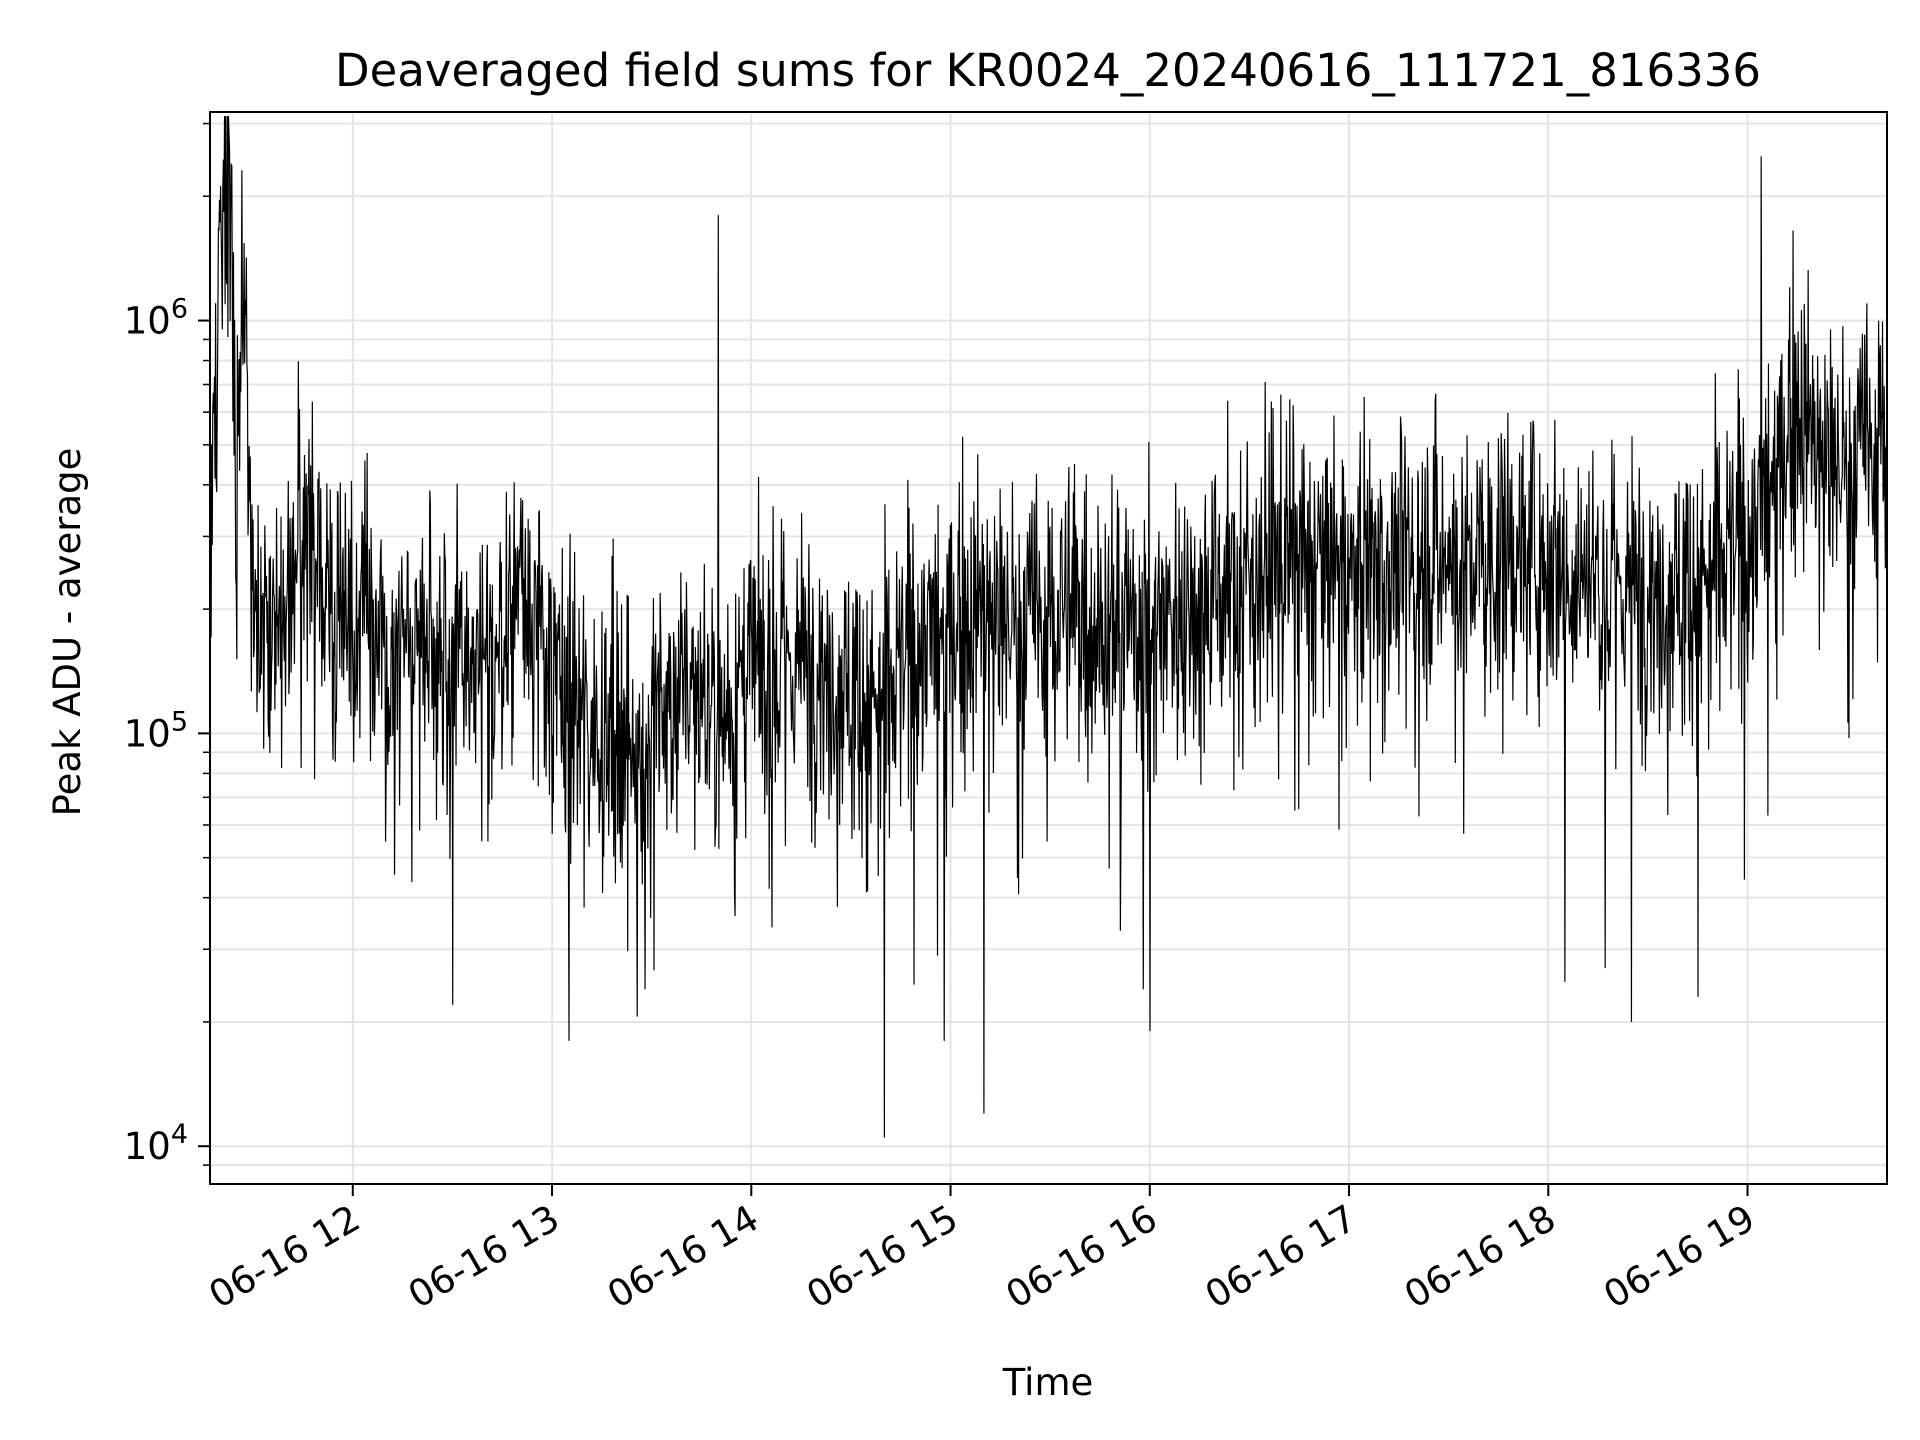 The width and height of the screenshot is (1920, 1440). Describe the element at coordinates (156, 318) in the screenshot. I see `y-tick-label: 10⁶` at that location.